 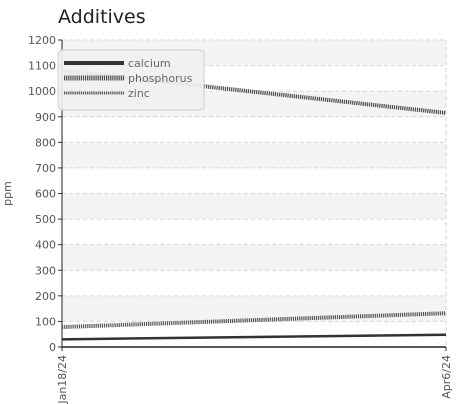 What do you see at coordinates (45, 194) in the screenshot?
I see `y-tick-label: 600` at bounding box center [45, 194].